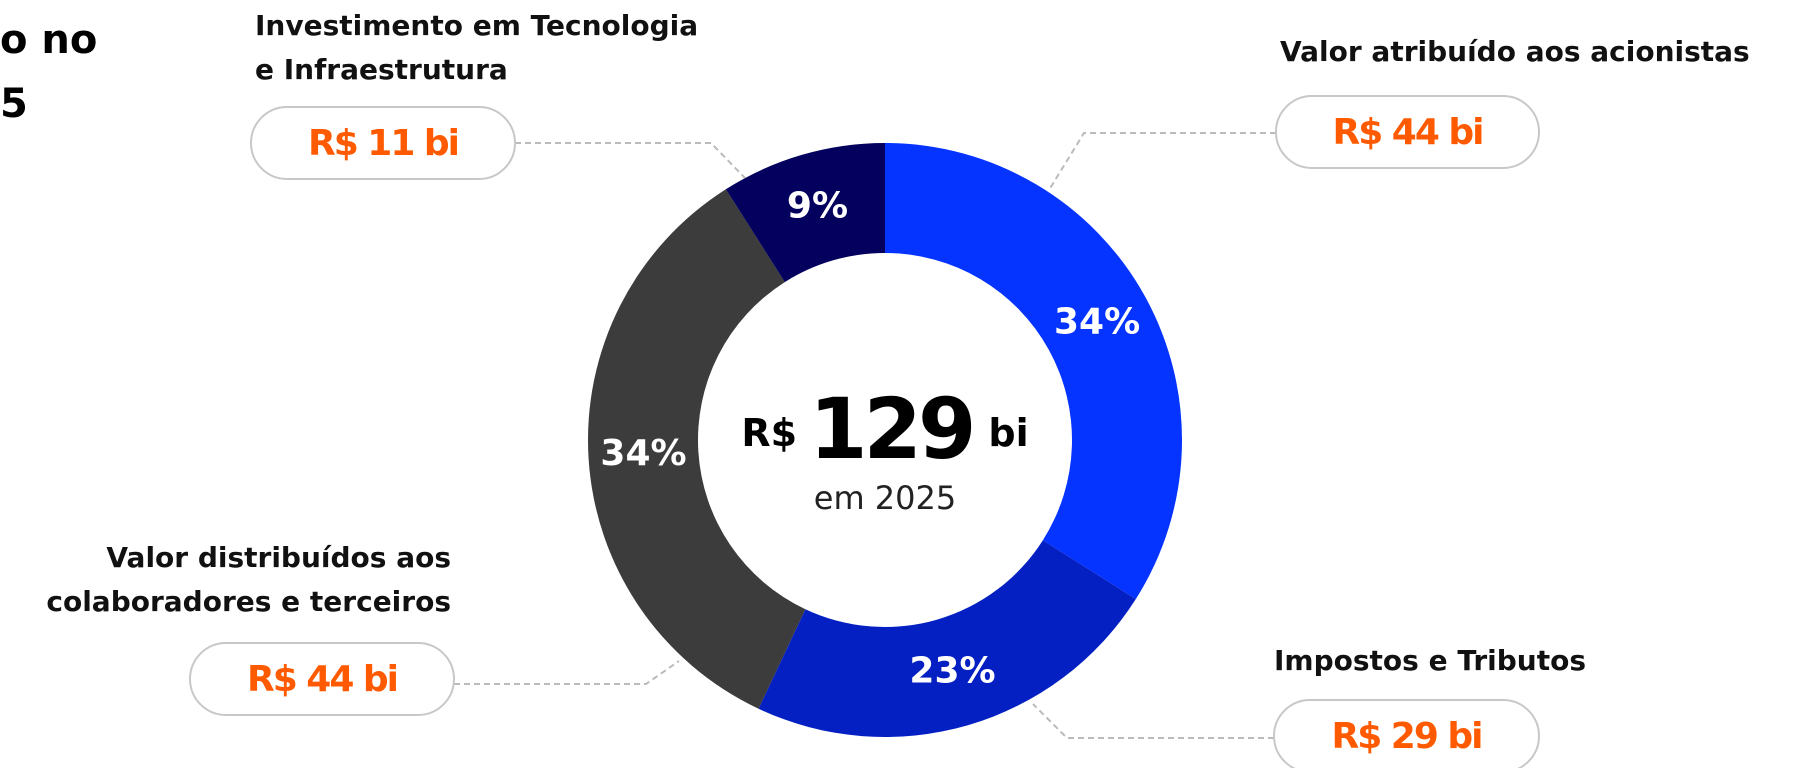 This screenshot has width=1803, height=768. I want to click on center-prefix: R$, so click(769, 433).